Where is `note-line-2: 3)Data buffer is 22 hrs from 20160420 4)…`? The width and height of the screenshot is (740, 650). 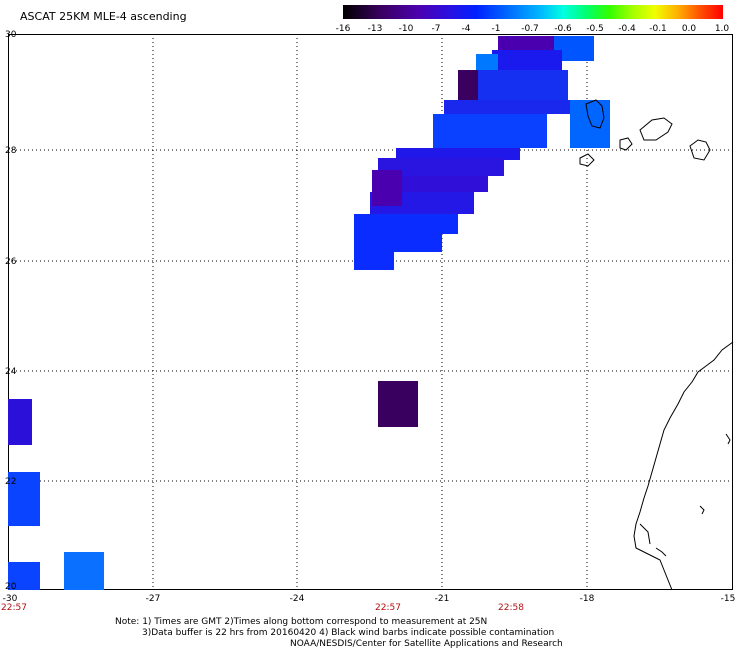 note-line-2: 3)Data buffer is 22 hrs from 20160420 4)… is located at coordinates (348, 633).